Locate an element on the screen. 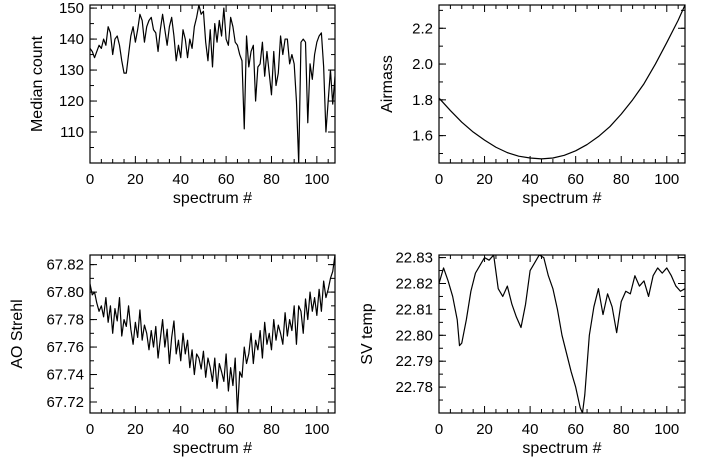 Image resolution: width=702 pixels, height=464 pixels. y-tick-label: 22.78 is located at coordinates (414, 387).